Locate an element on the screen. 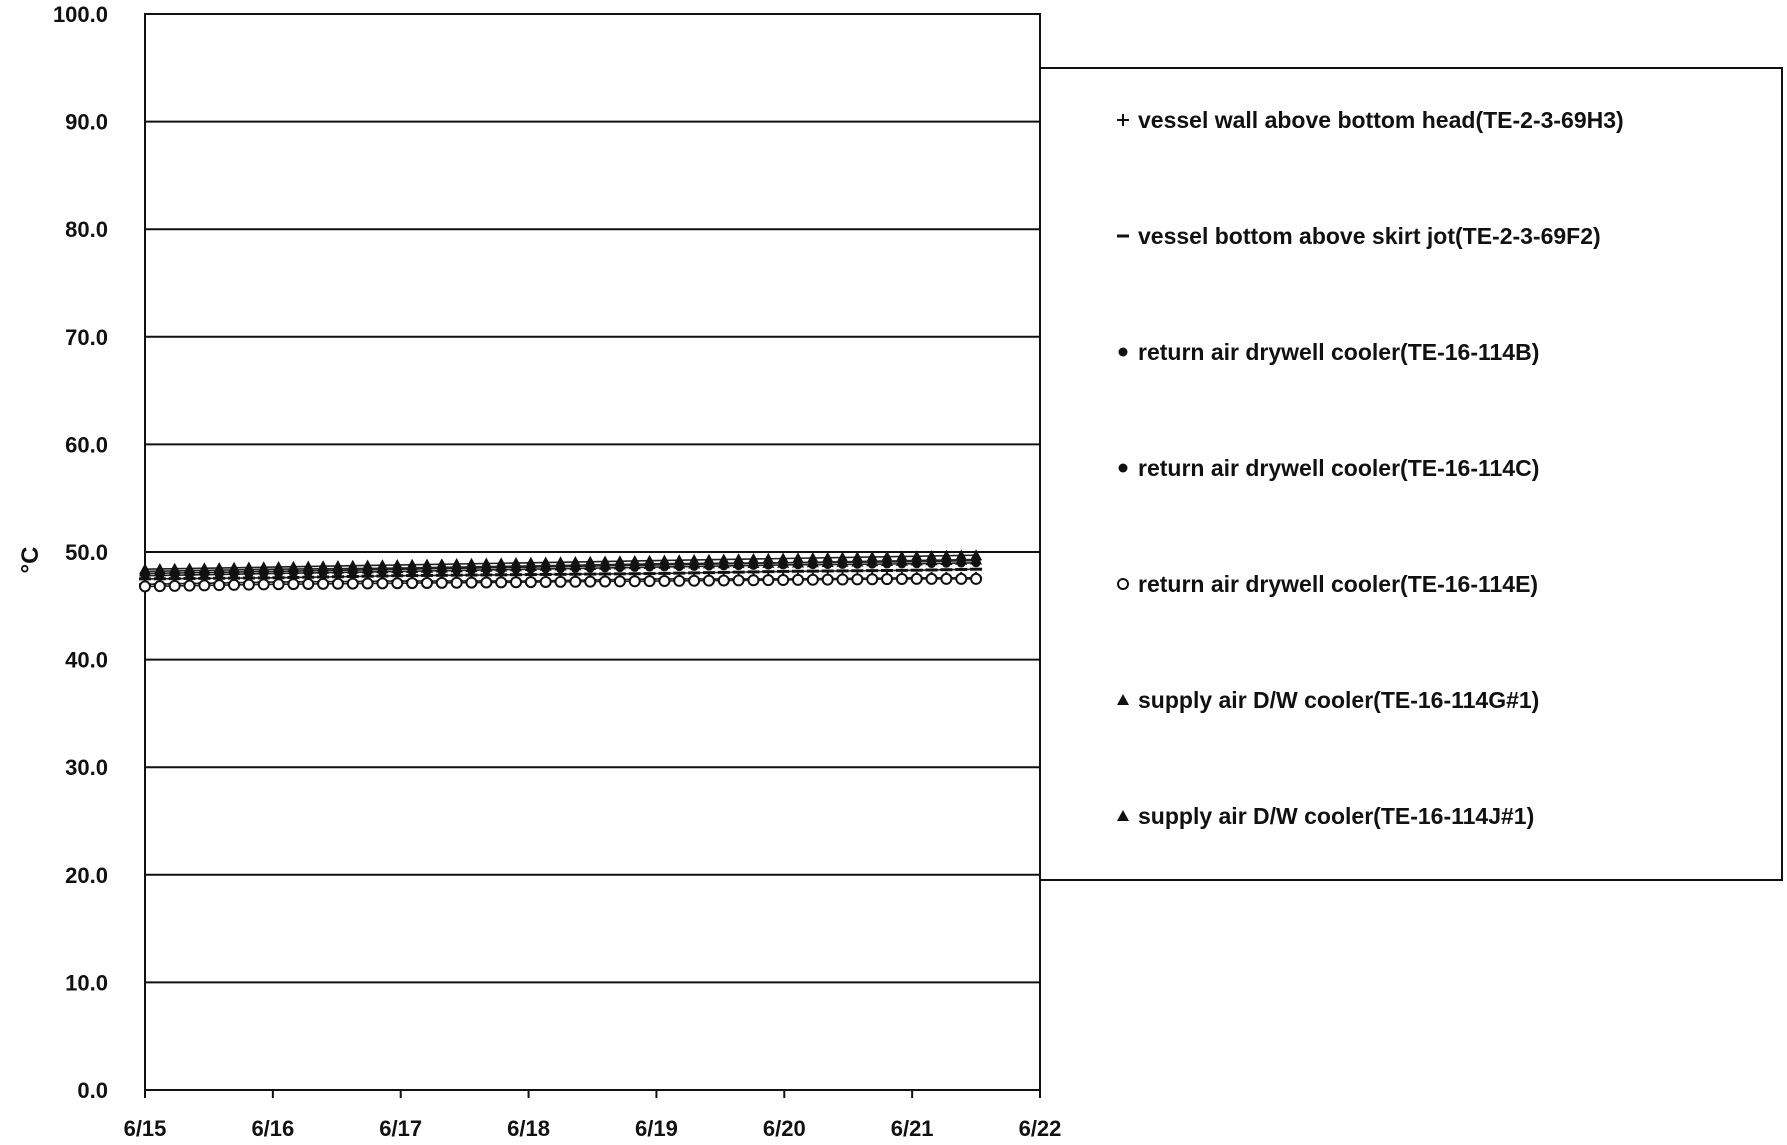 This screenshot has width=1787, height=1145. legend-item: return air drywell cooler(TE-16-114E) is located at coordinates (1328, 584).